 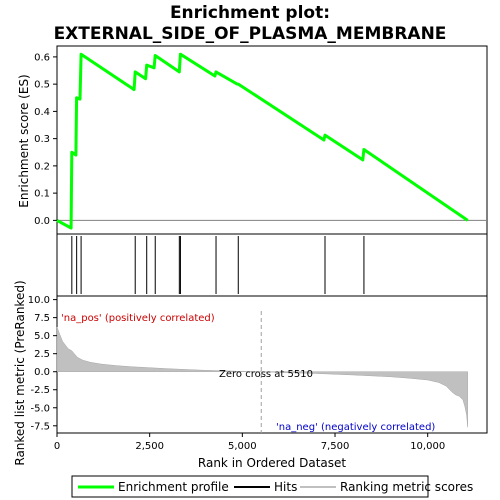 What do you see at coordinates (272, 463) in the screenshot?
I see `x-axis-label: Rank in Ordered Dataset` at bounding box center [272, 463].